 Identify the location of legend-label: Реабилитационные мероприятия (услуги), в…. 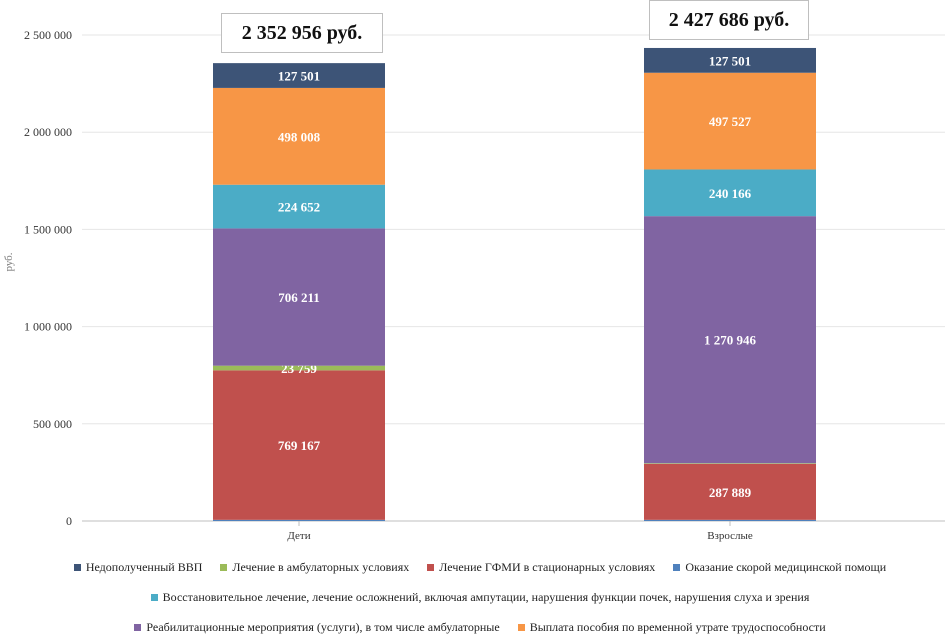
(323, 626).